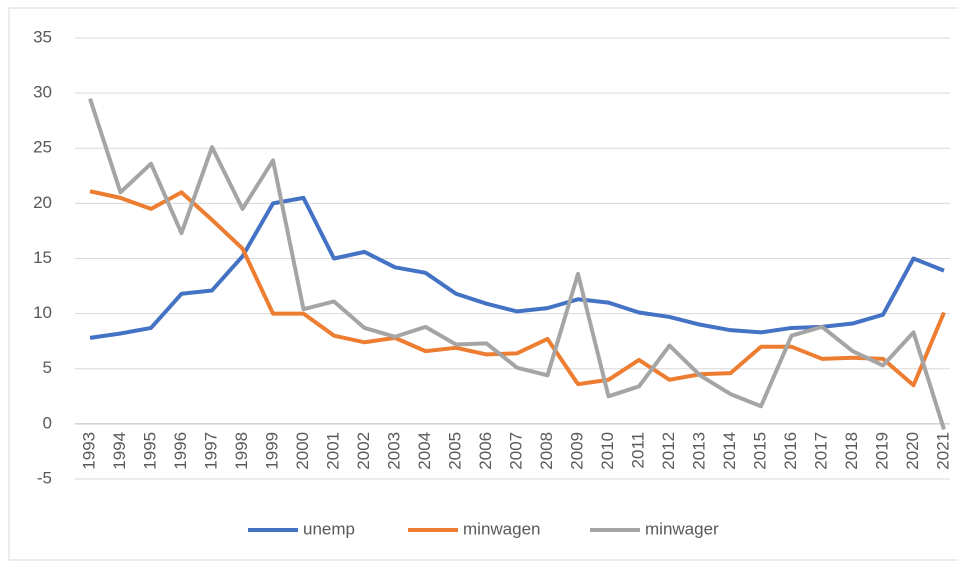 The width and height of the screenshot is (958, 561). Describe the element at coordinates (729, 451) in the screenshot. I see `x-tick-label: 2014` at that location.